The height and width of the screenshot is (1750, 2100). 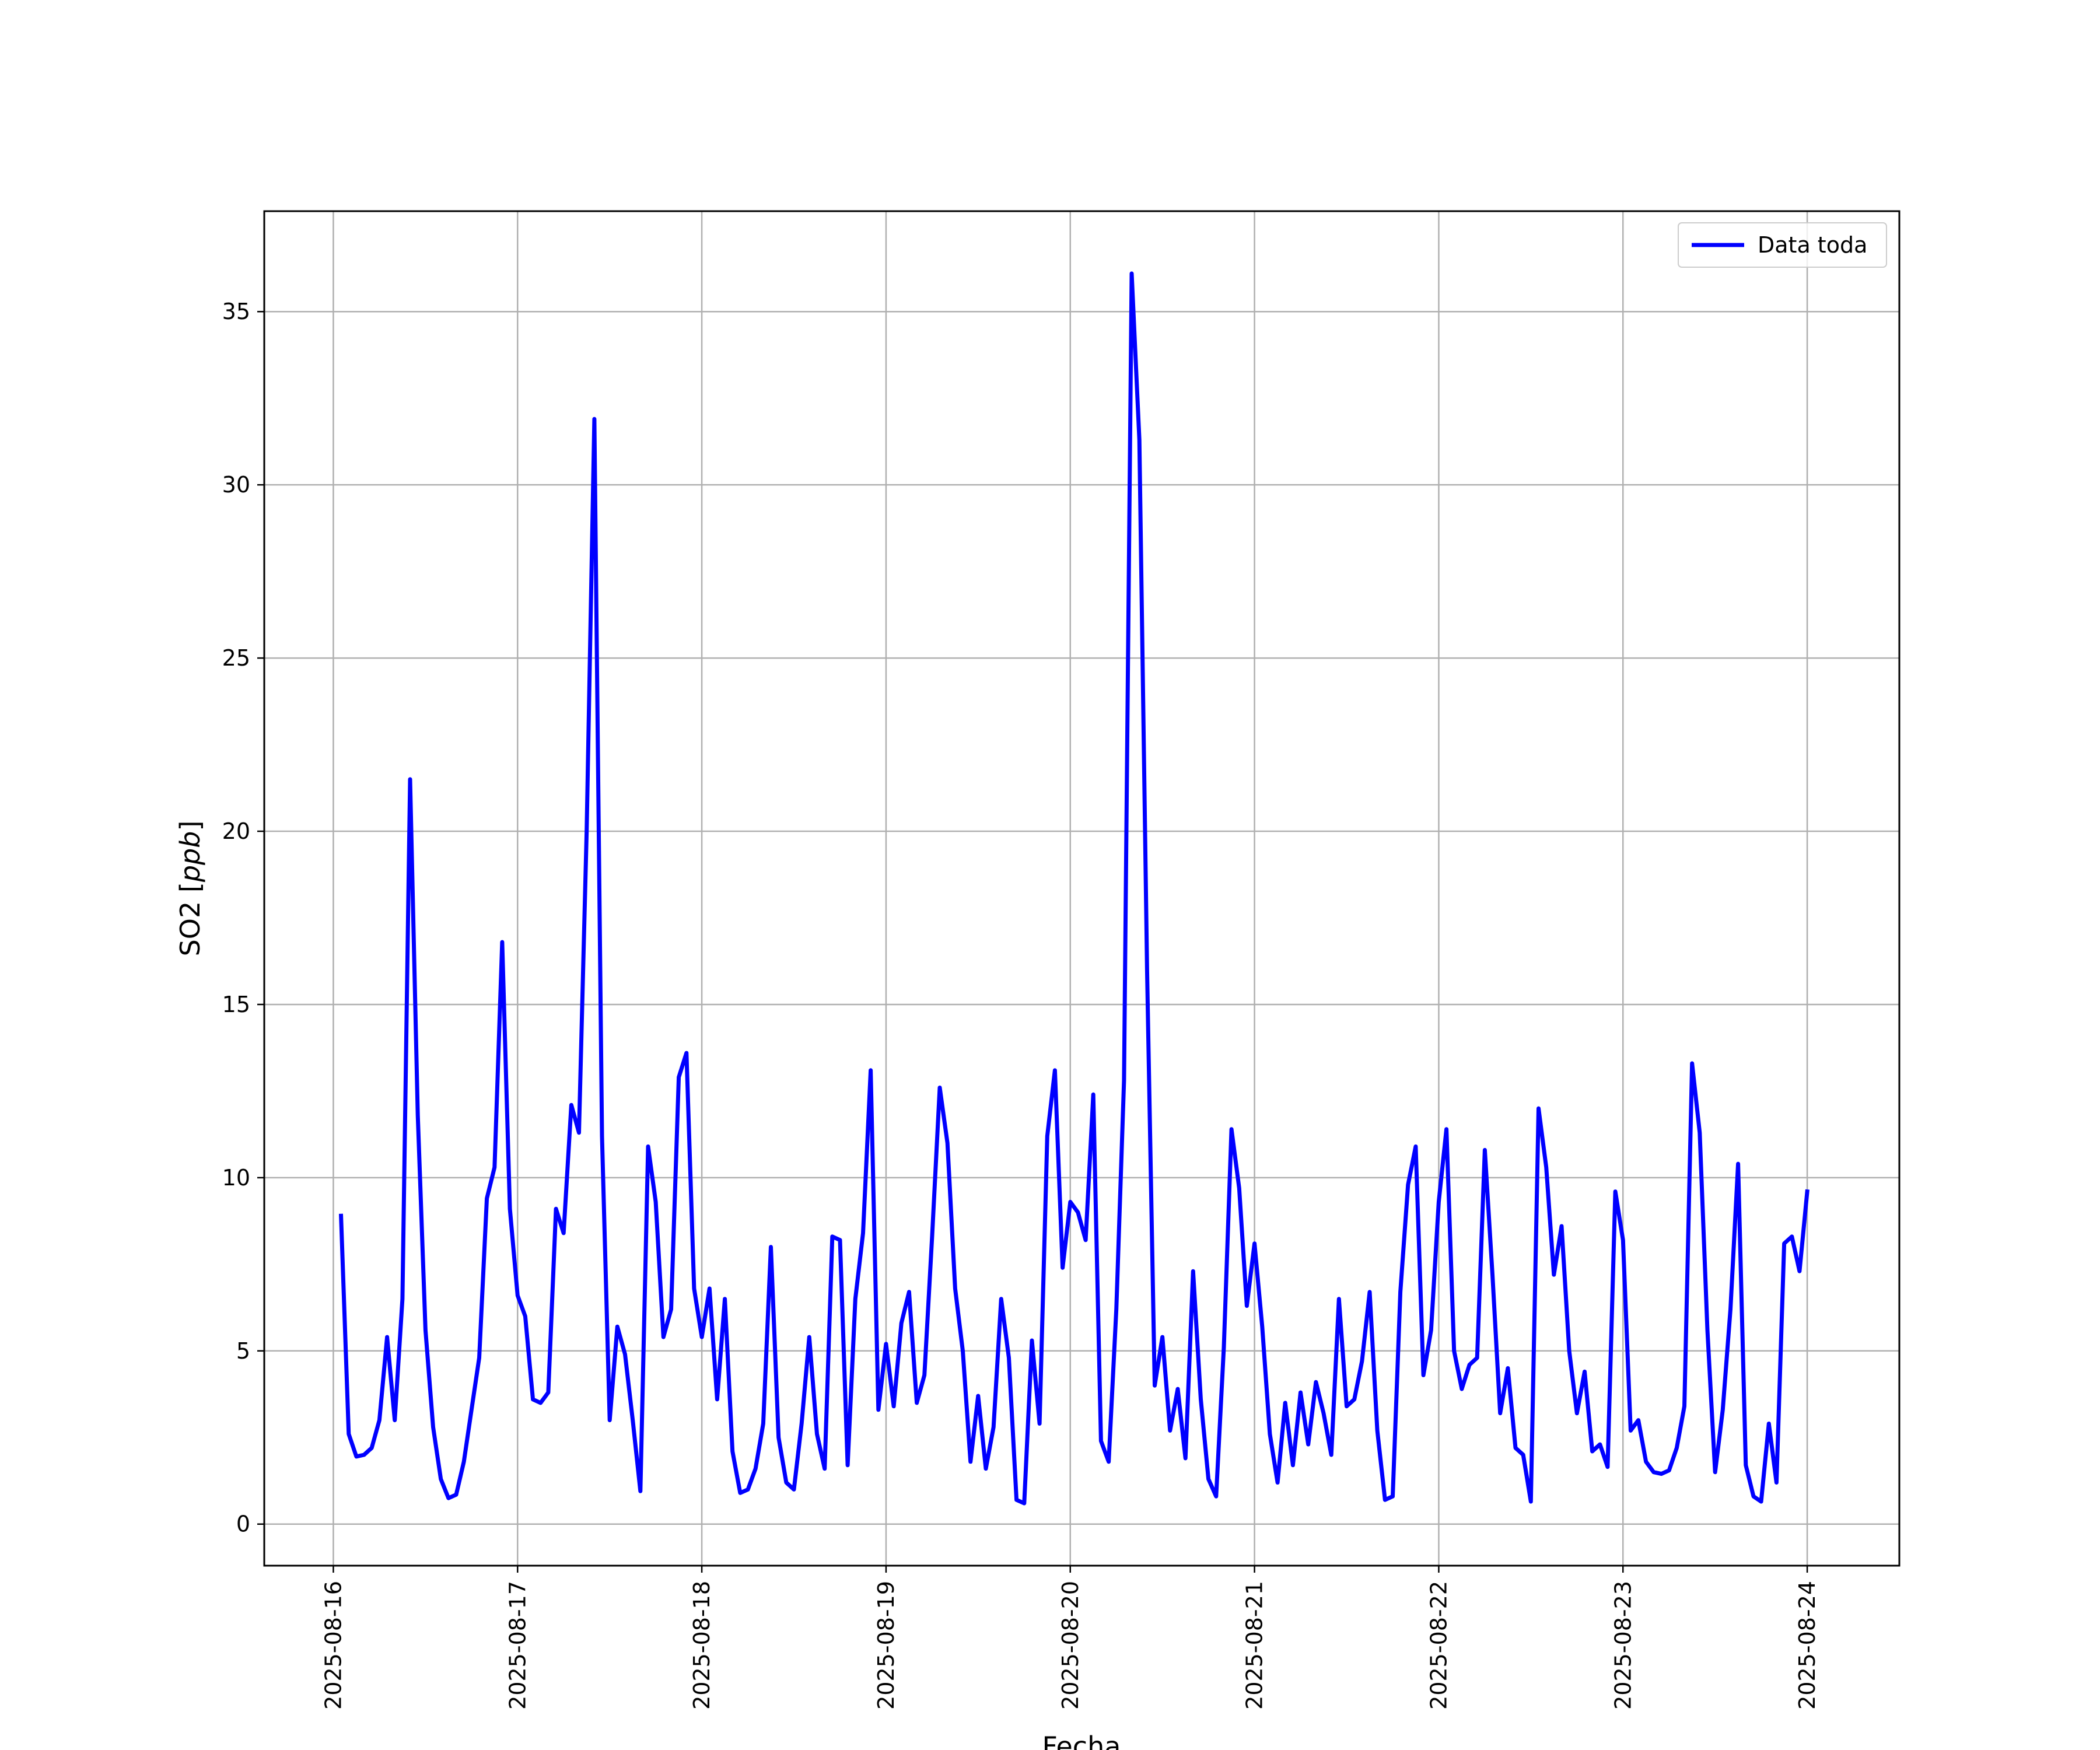 I want to click on y-tick-label: 25, so click(x=236, y=658).